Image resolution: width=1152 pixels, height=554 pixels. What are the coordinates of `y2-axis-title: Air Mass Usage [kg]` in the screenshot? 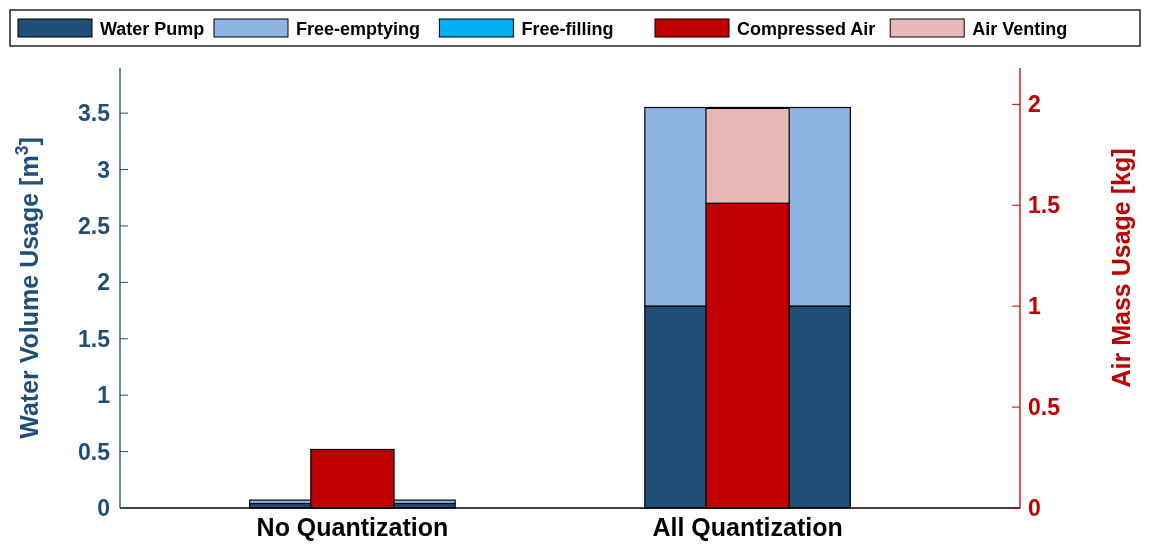 It's located at (1121, 268).